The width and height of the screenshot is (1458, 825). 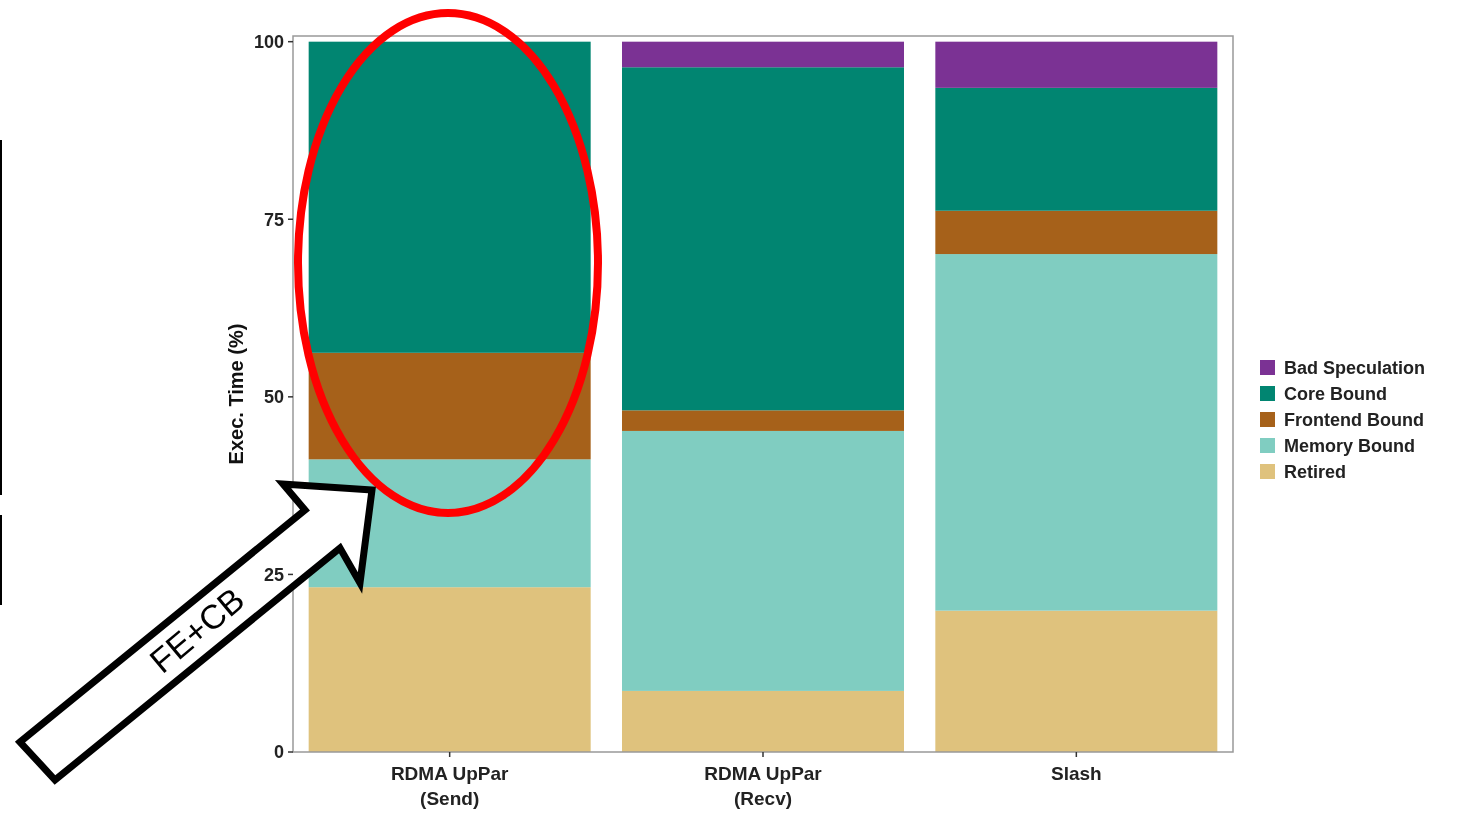 What do you see at coordinates (273, 574) in the screenshot?
I see `y-tick-label: 25` at bounding box center [273, 574].